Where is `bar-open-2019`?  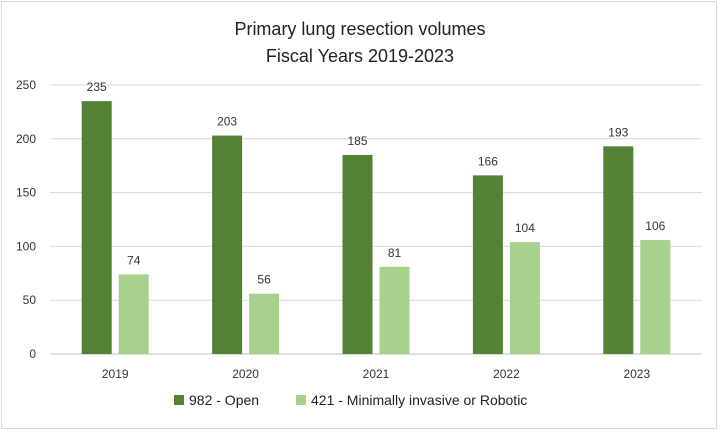
bar-open-2019 is located at coordinates (96, 227).